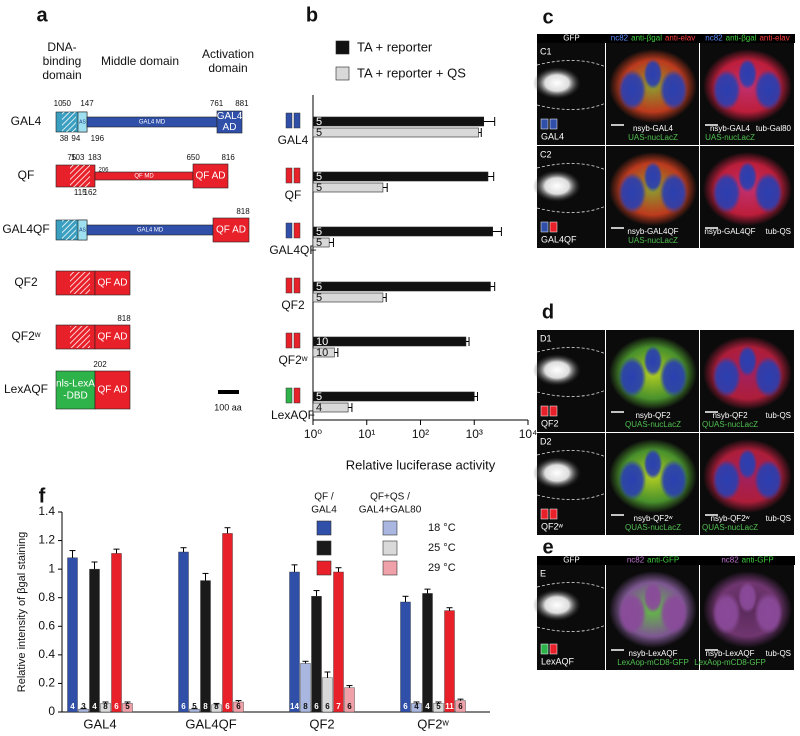 The width and height of the screenshot is (800, 736). What do you see at coordinates (26, 282) in the screenshot?
I see `construct-name: QF2` at bounding box center [26, 282].